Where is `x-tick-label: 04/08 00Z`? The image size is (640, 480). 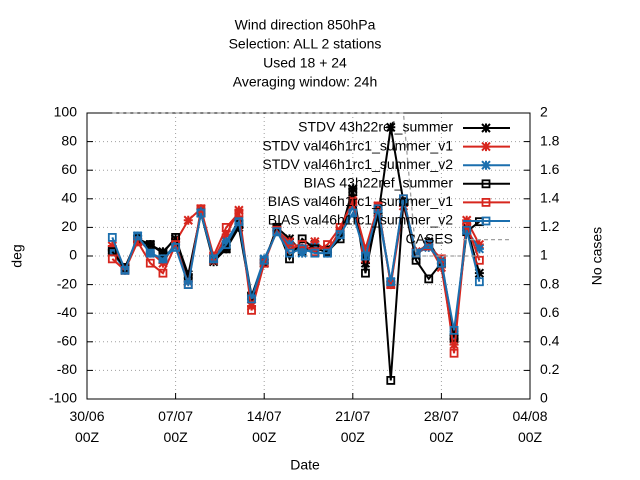 x-tick-label: 04/08 00Z is located at coordinates (529, 426).